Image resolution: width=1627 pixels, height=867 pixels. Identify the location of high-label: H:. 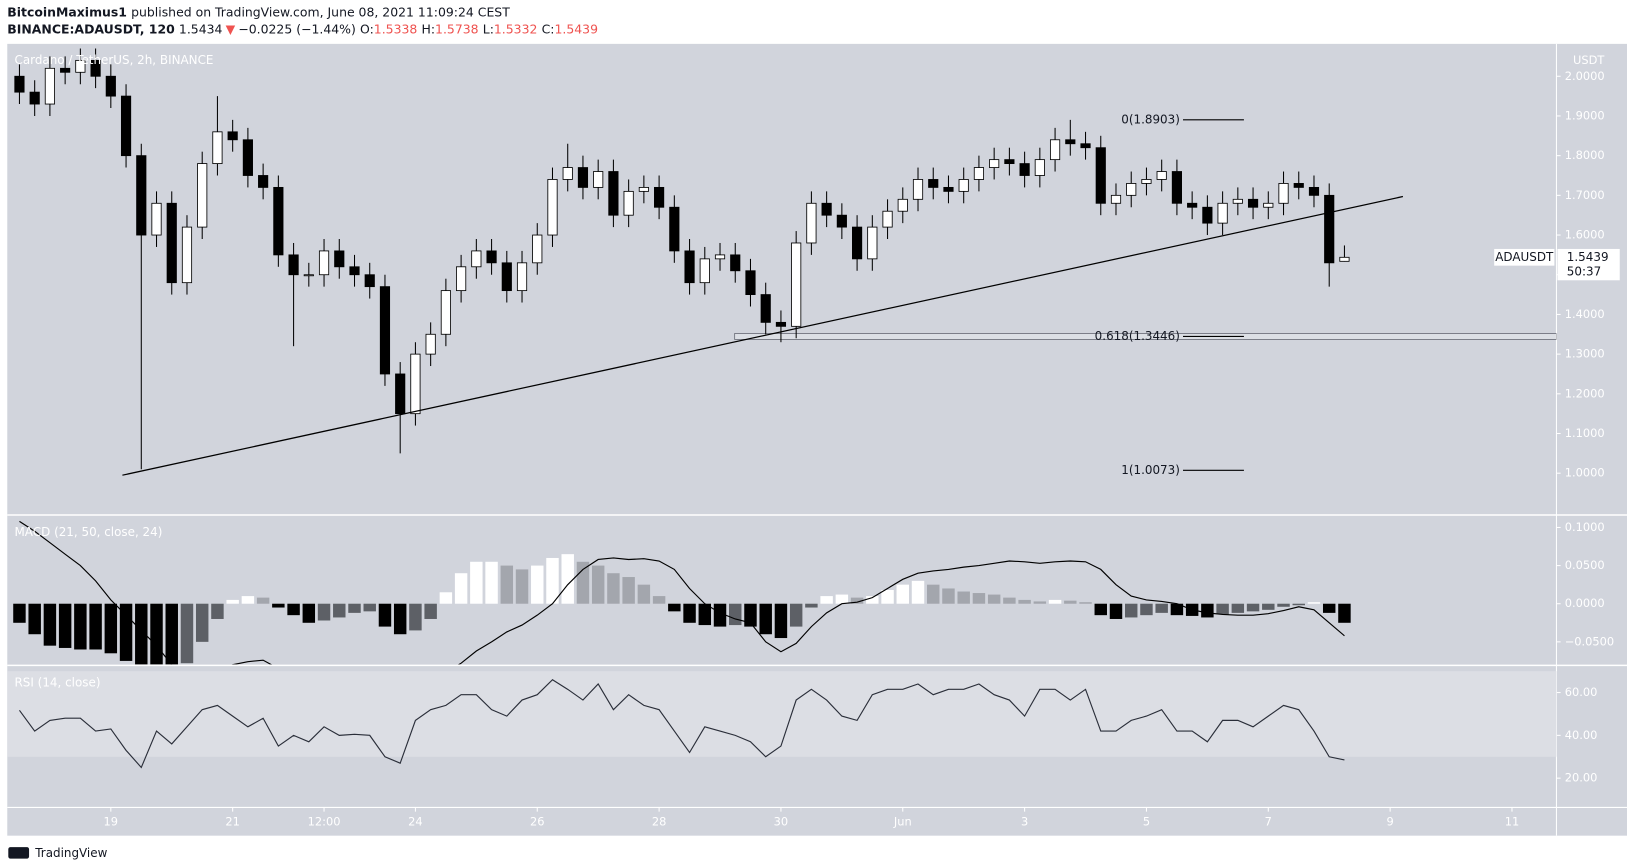
(429, 28).